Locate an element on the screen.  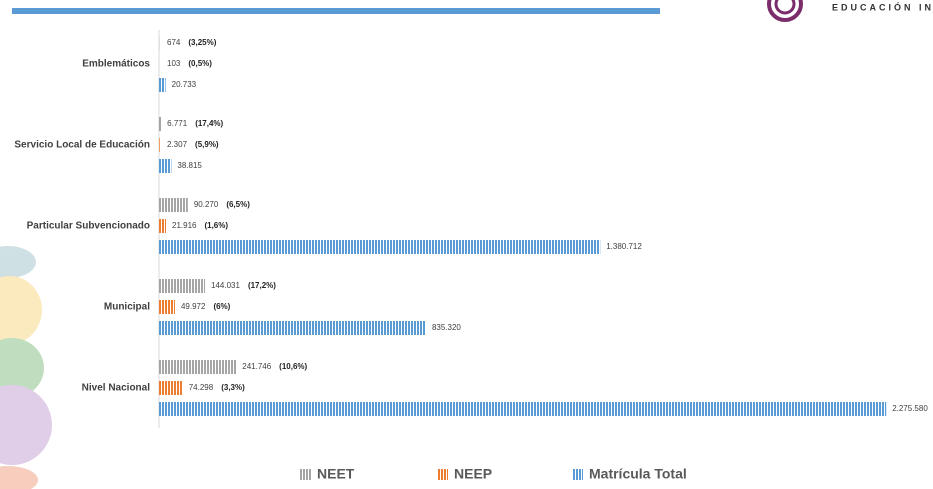
value-label: 20.733 is located at coordinates (184, 84).